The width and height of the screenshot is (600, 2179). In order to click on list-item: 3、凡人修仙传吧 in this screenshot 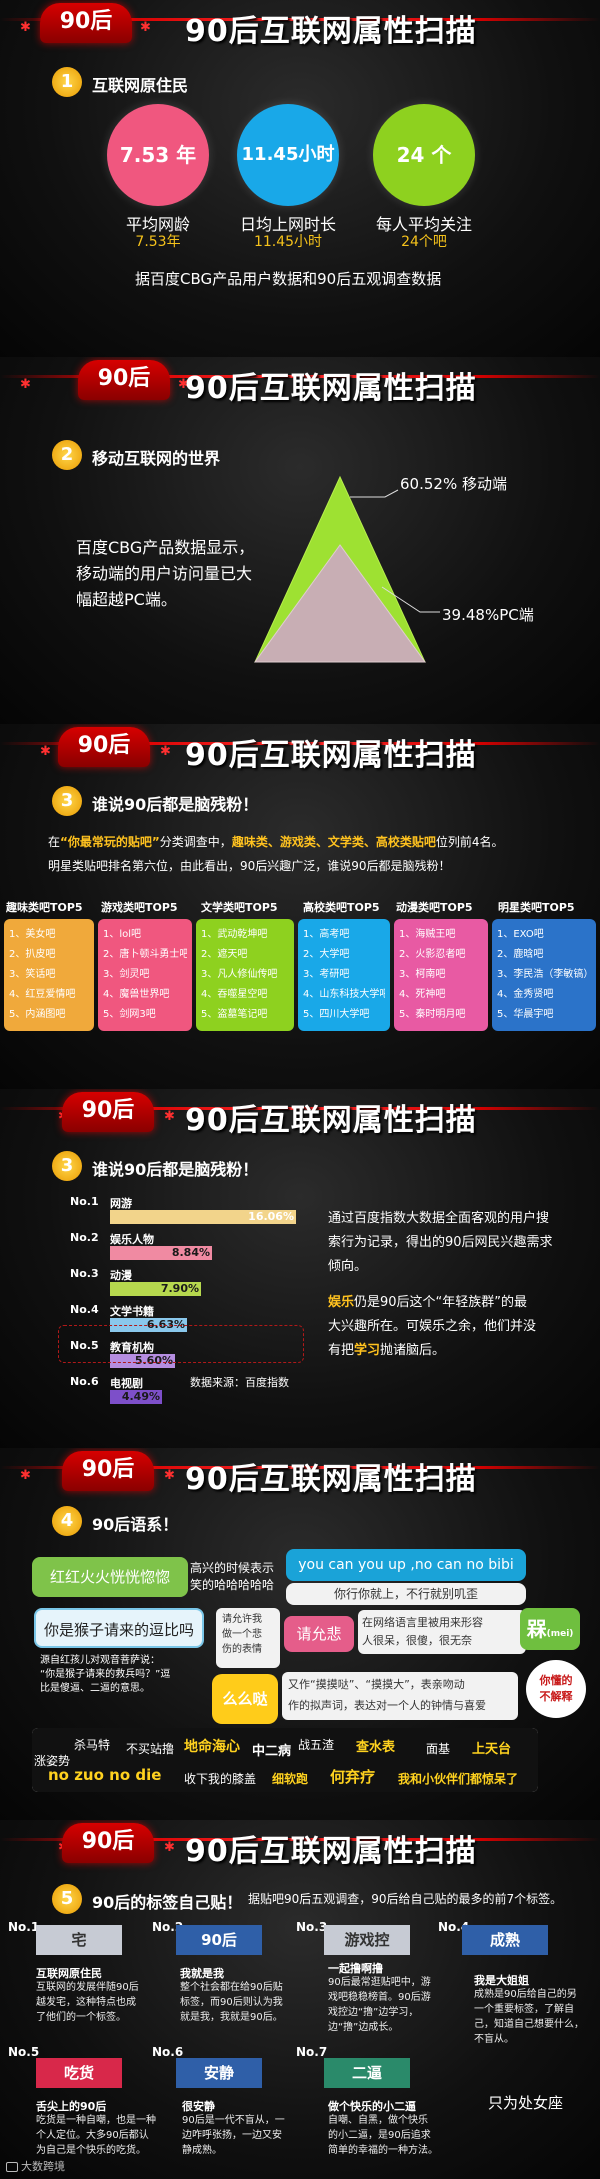, I will do `click(239, 974)`.